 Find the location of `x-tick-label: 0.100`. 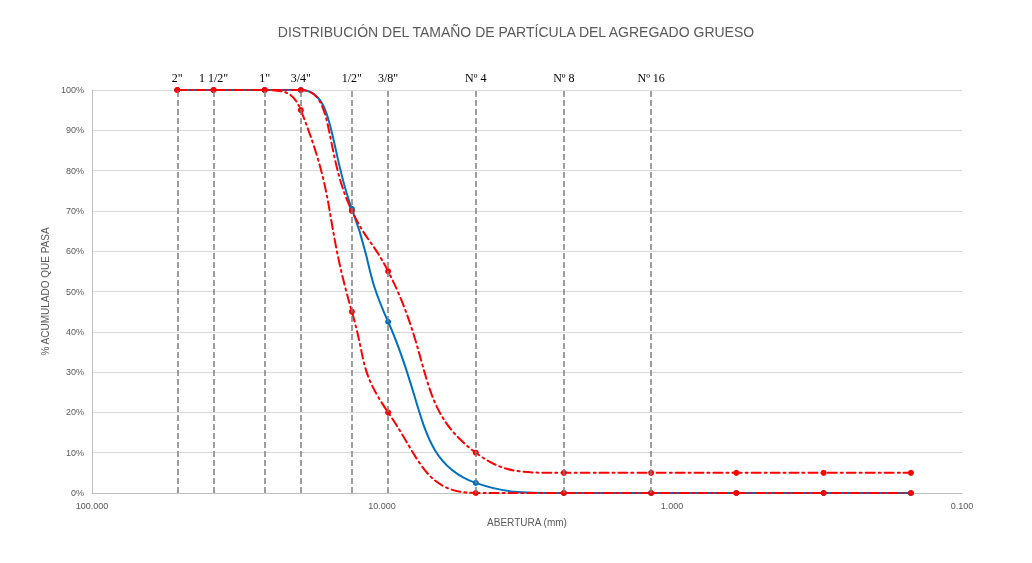

x-tick-label: 0.100 is located at coordinates (962, 505).